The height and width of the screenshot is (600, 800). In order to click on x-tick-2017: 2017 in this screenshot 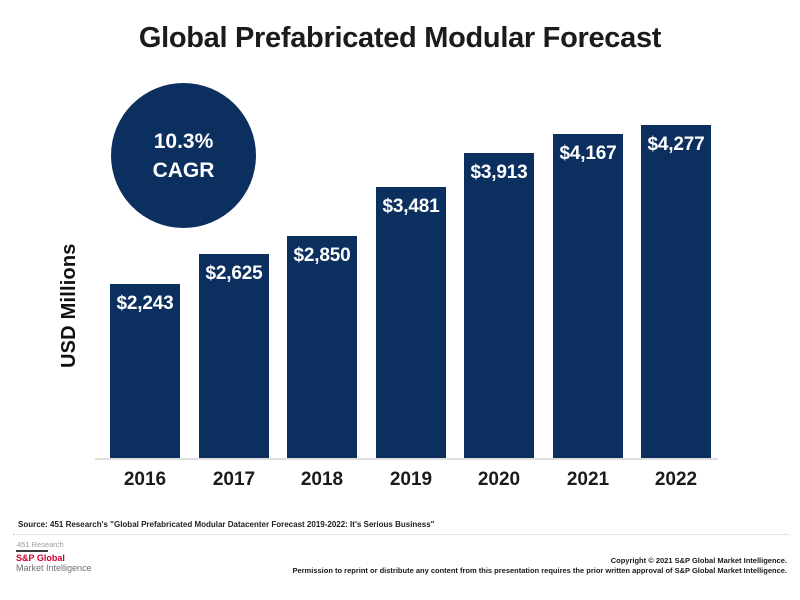, I will do `click(234, 479)`.